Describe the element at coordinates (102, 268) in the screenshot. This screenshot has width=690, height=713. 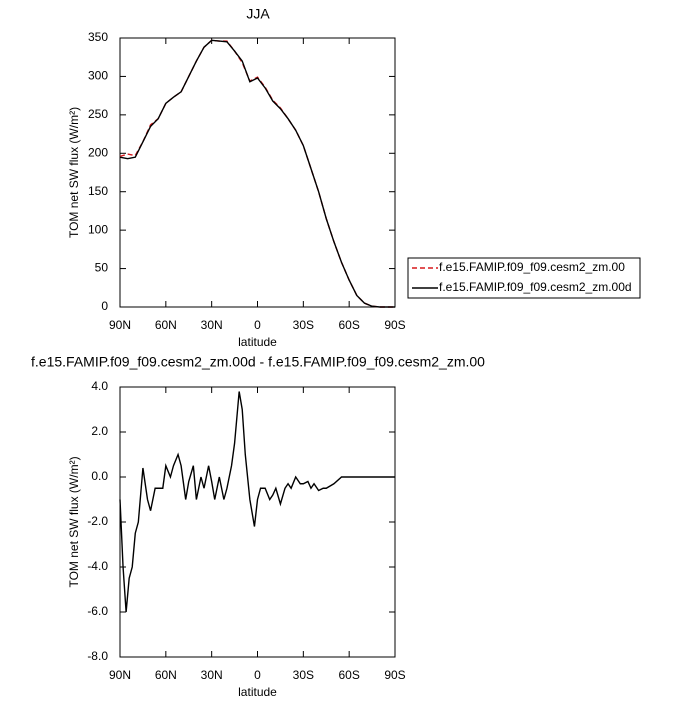
I see `y-tick-label: 50` at that location.